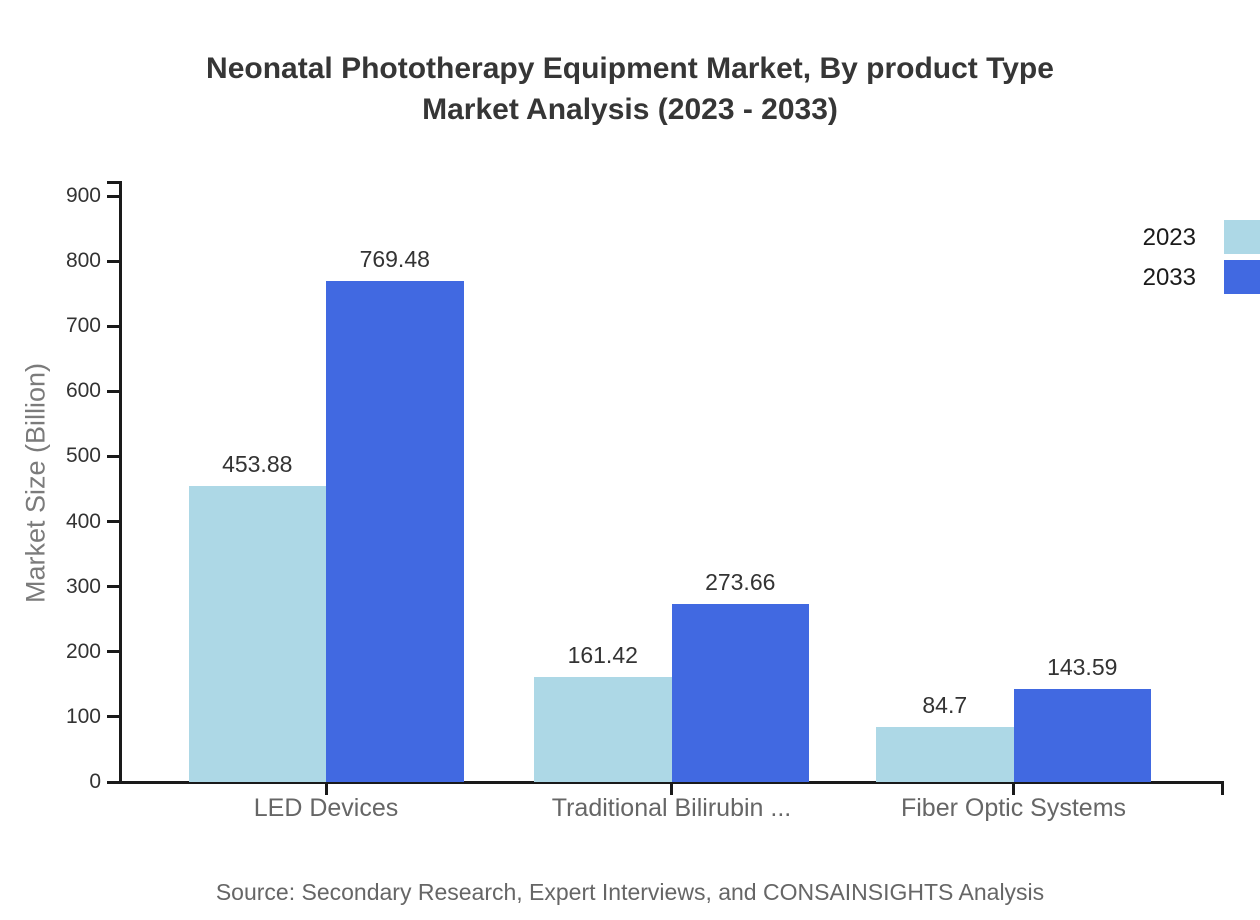  I want to click on bar-value-label: 143.59, so click(1082, 666).